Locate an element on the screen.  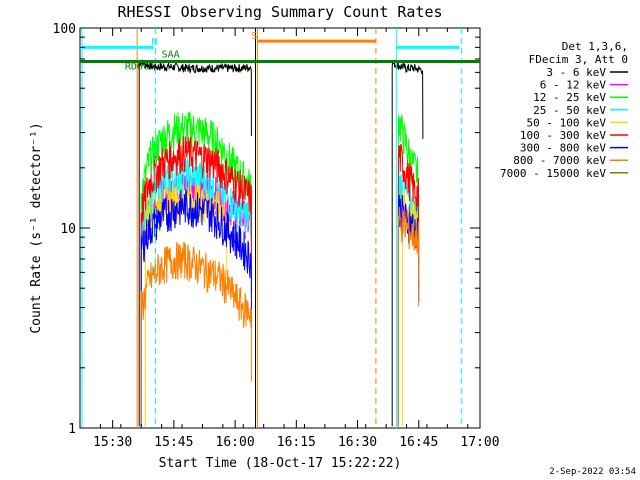
chart-title: RHESSI Observing Summary Count Rates is located at coordinates (279, 12).